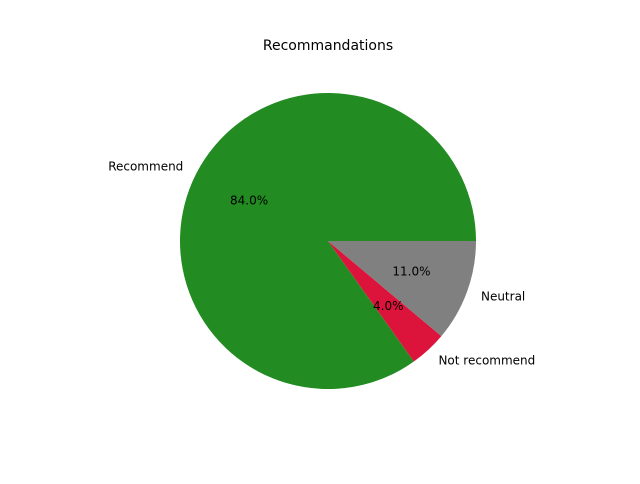 Image resolution: width=640 pixels, height=484 pixels. I want to click on pie-slice-neutral, so click(402, 289).